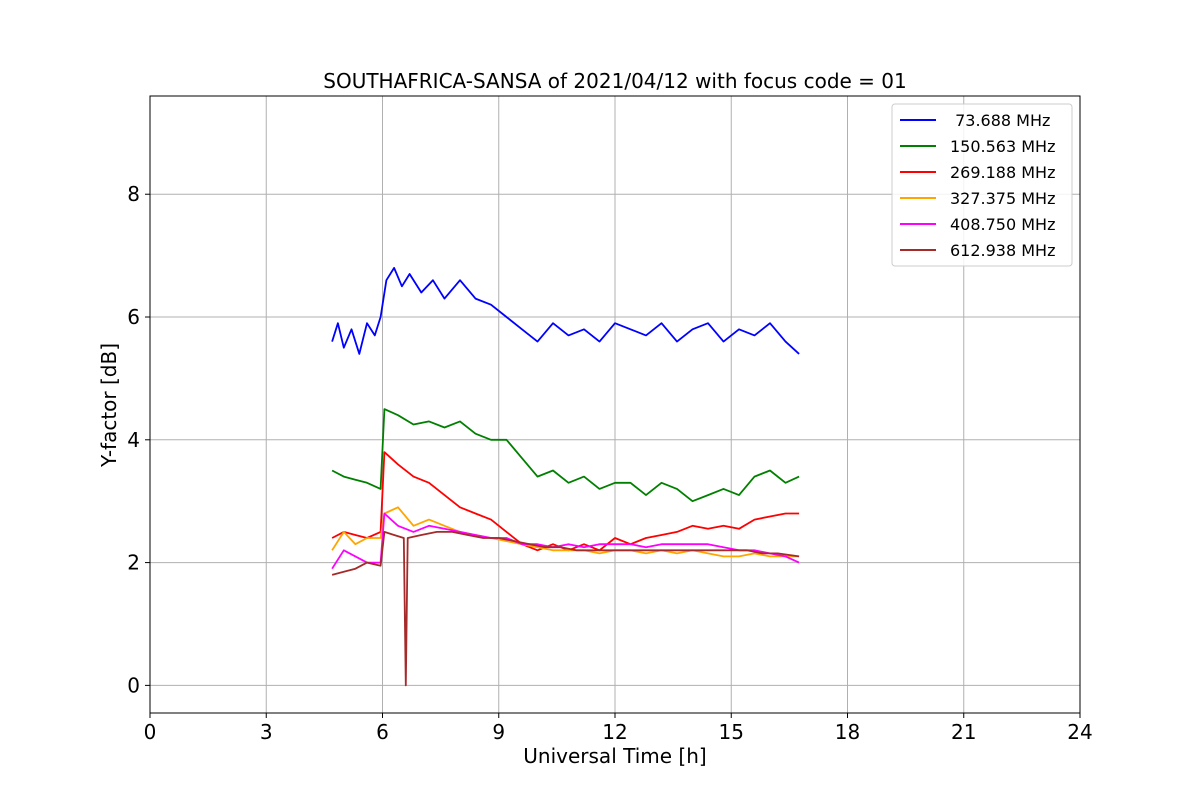  Describe the element at coordinates (1002, 172) in the screenshot. I see `legend-label: 269.188 MHz` at that location.